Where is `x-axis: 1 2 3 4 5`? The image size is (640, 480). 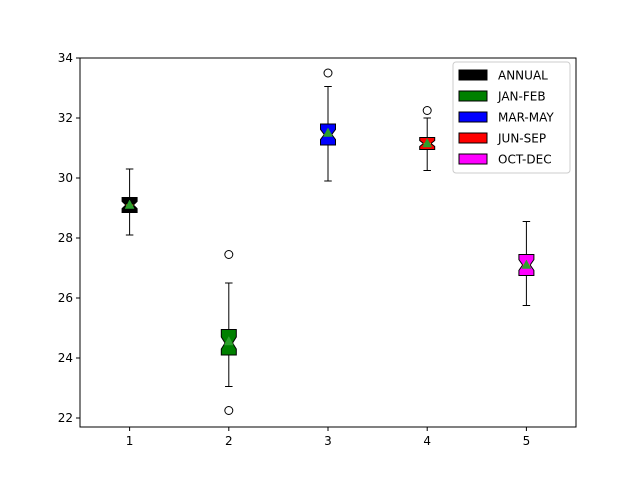 x-axis: 1 2 3 4 5 is located at coordinates (328, 437).